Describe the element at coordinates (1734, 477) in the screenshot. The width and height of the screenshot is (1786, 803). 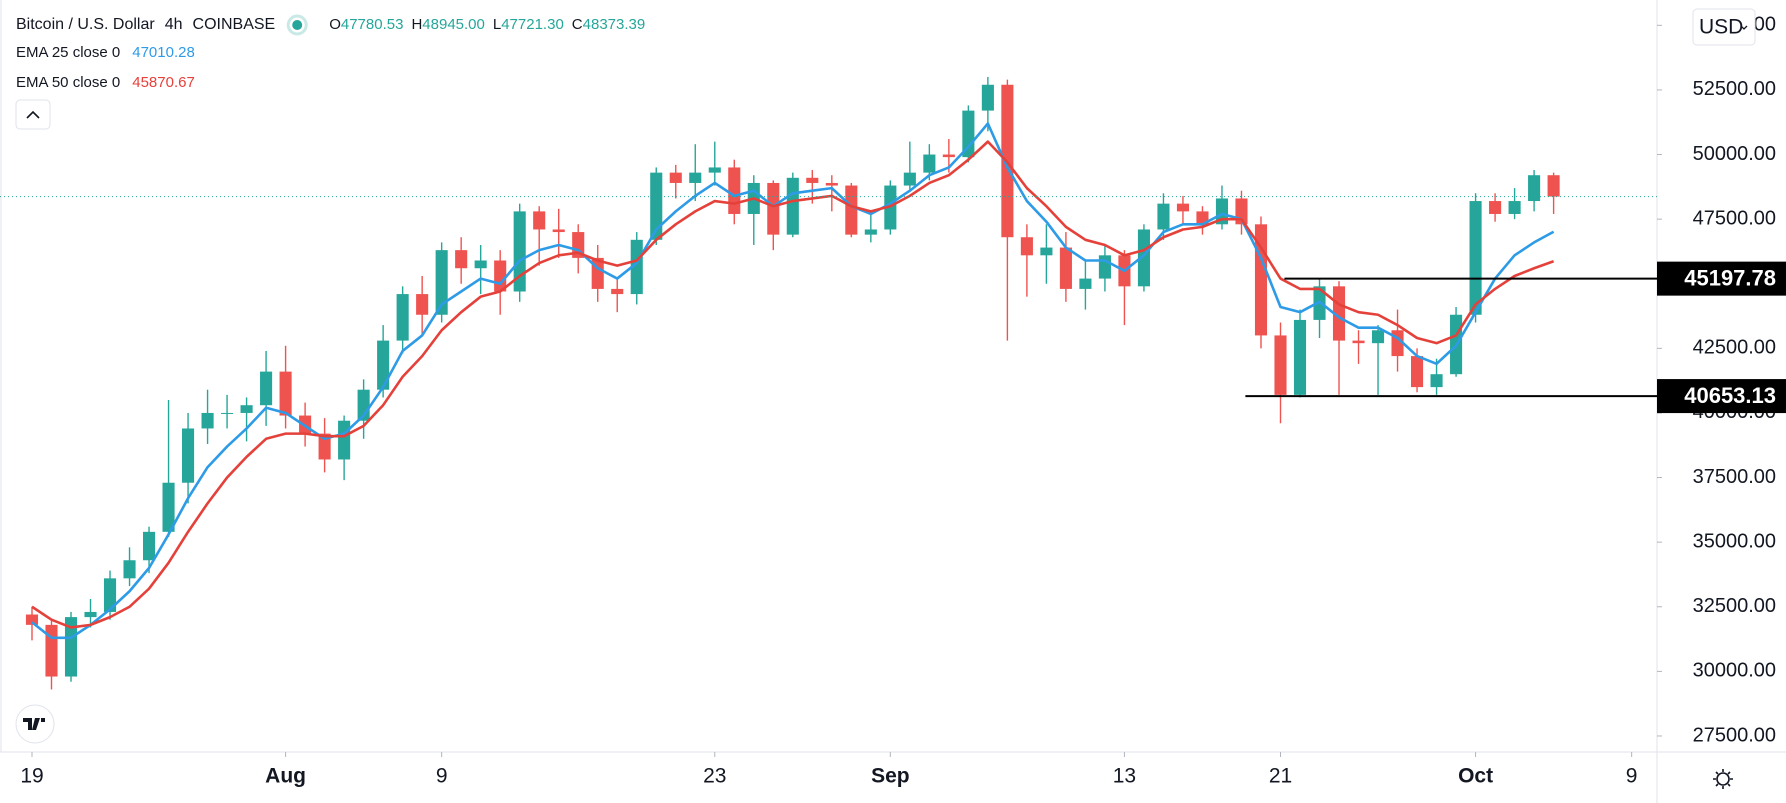
I see `y-tick-label: 37500.00` at that location.